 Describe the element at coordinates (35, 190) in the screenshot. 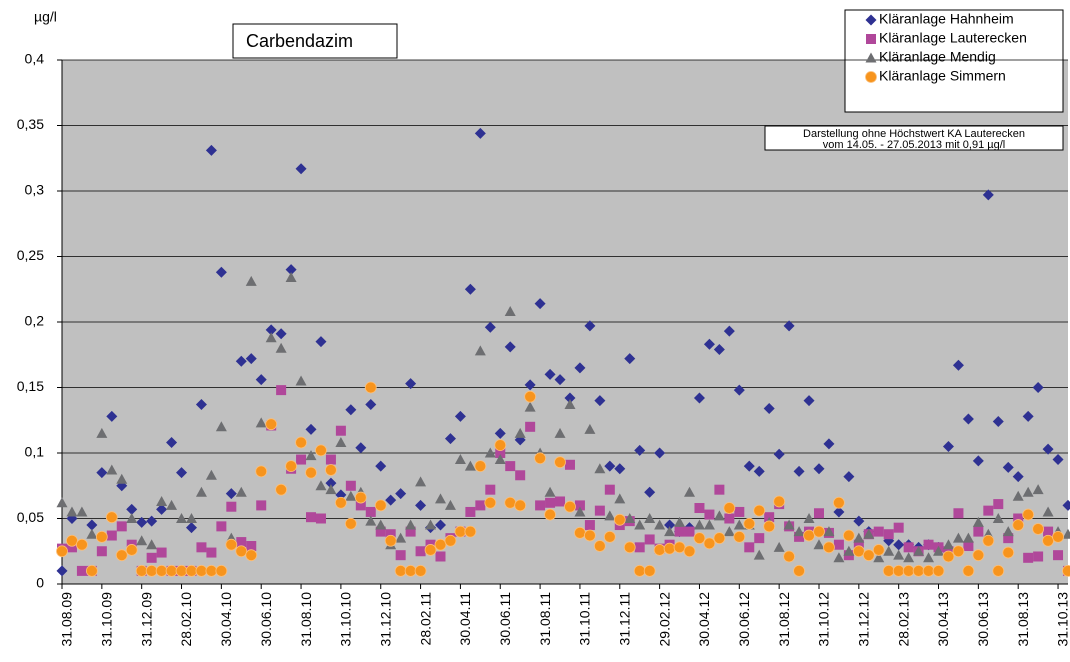

I see `y-tick-label: 0,3` at that location.